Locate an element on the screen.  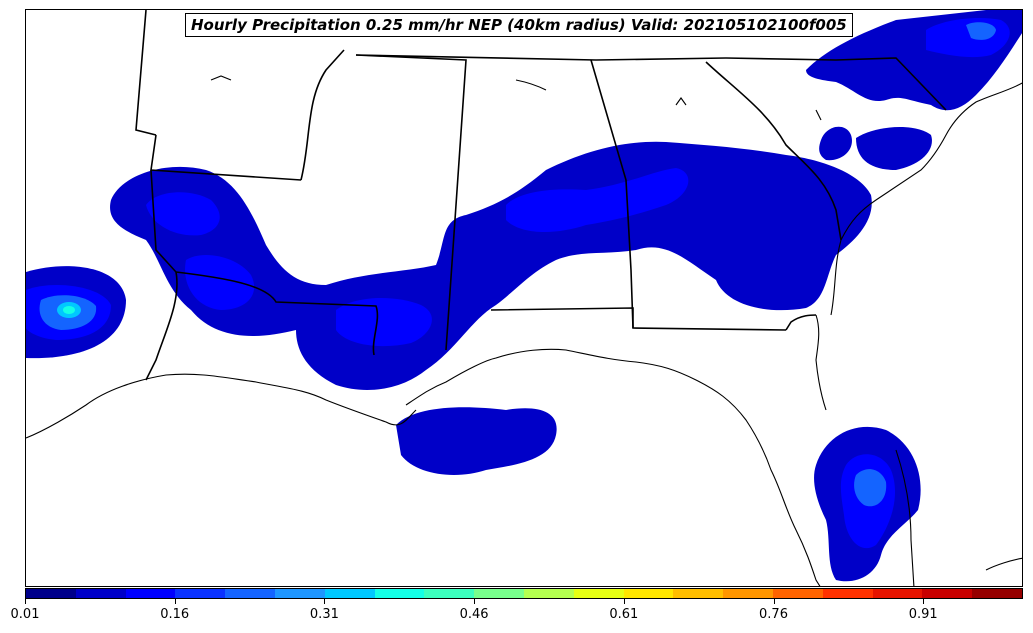
colorbar-tick-label: 0.31 is located at coordinates (324, 614).